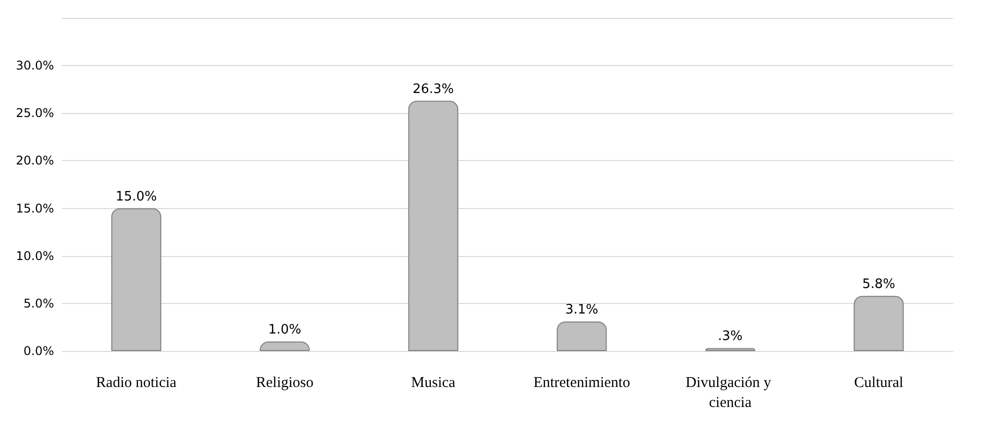 This screenshot has width=983, height=423. Describe the element at coordinates (879, 383) in the screenshot. I see `x-tick-label: Cultural` at that location.